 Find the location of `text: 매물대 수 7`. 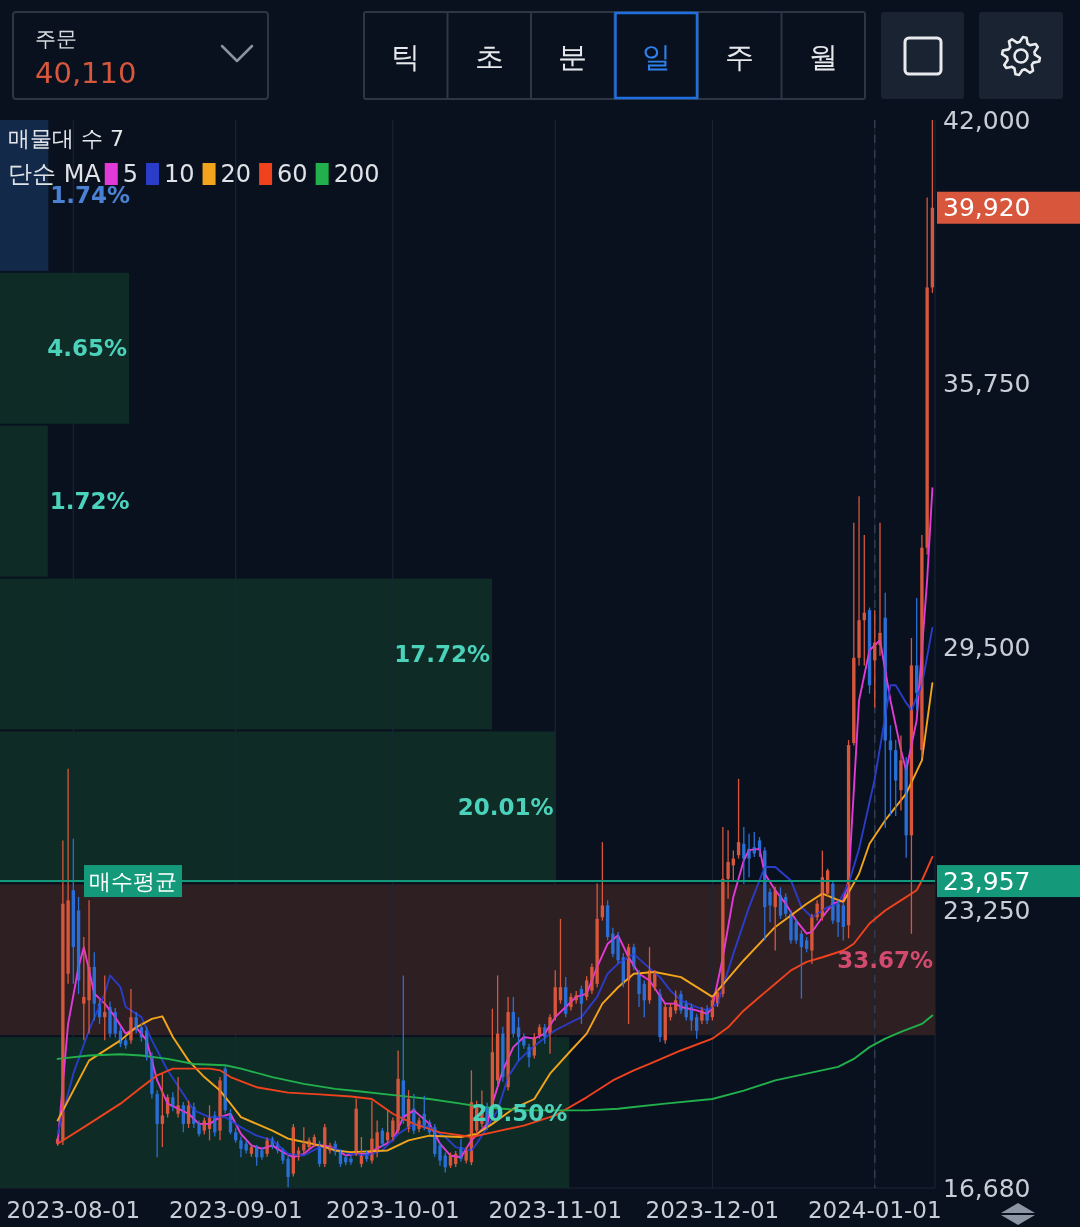

text: 매물대 수 7 is located at coordinates (66, 138).